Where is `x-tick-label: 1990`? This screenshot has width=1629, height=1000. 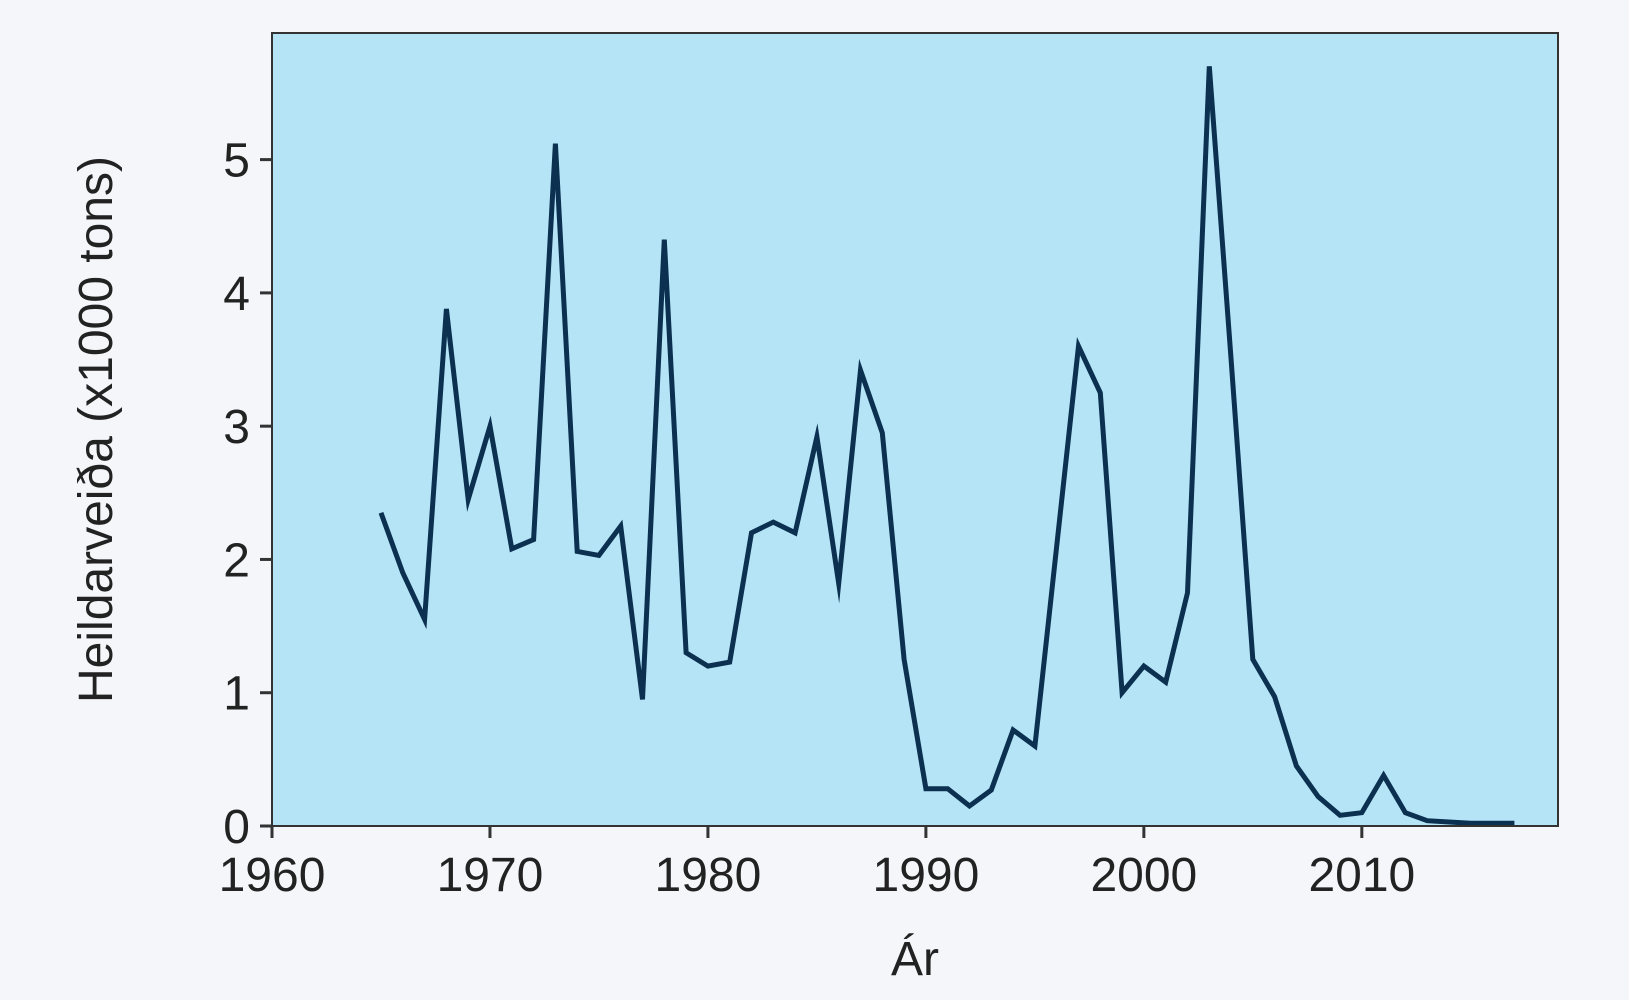 x-tick-label: 1990 is located at coordinates (926, 875).